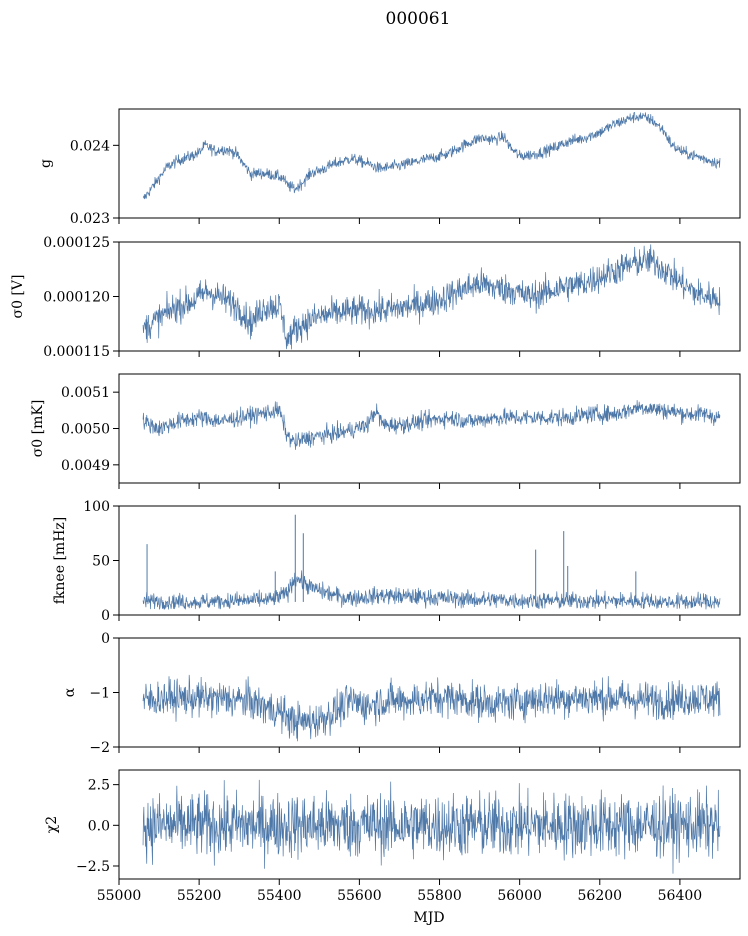  Describe the element at coordinates (199, 896) in the screenshot. I see `x-tick-label: 55200` at that location.